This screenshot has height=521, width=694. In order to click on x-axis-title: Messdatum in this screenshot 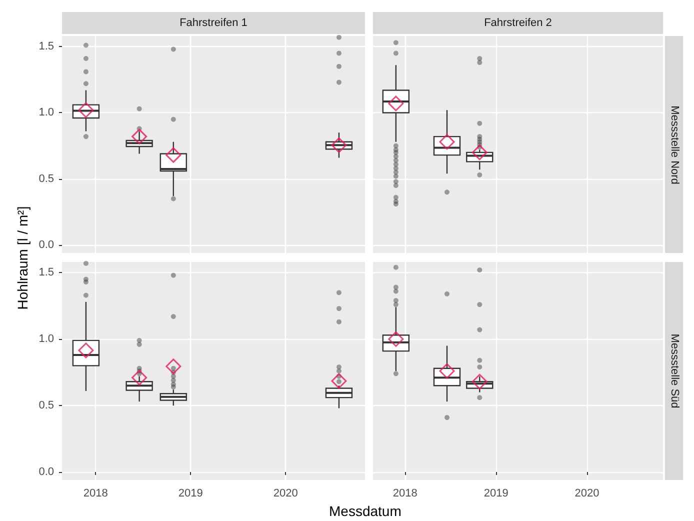, I will do `click(365, 511)`.